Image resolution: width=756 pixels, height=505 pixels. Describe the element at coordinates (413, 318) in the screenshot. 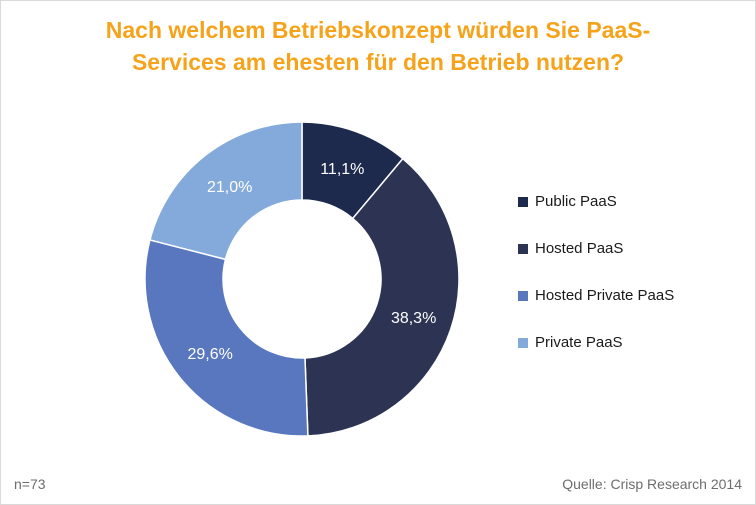

I see `value-label-hosted-paas: 38,3%` at that location.